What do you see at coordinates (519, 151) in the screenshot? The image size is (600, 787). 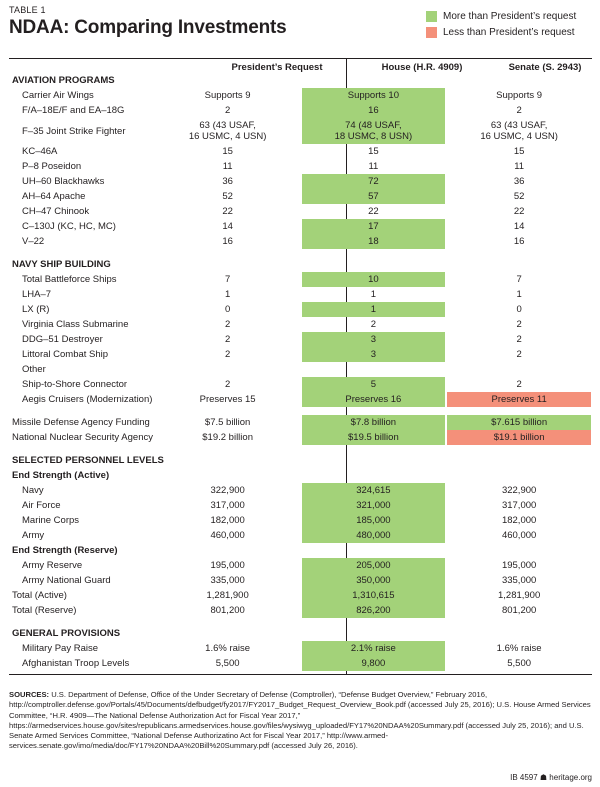 I see `senate-value: 15` at bounding box center [519, 151].